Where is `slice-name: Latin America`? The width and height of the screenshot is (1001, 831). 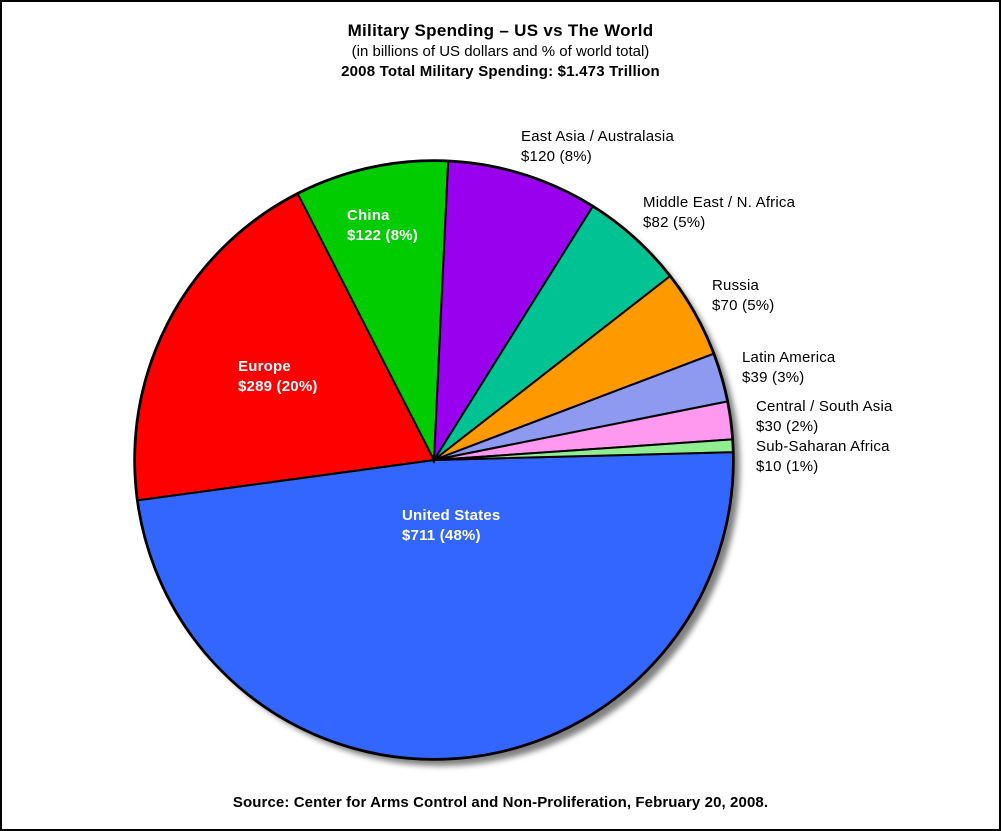 slice-name: Latin America is located at coordinates (789, 357).